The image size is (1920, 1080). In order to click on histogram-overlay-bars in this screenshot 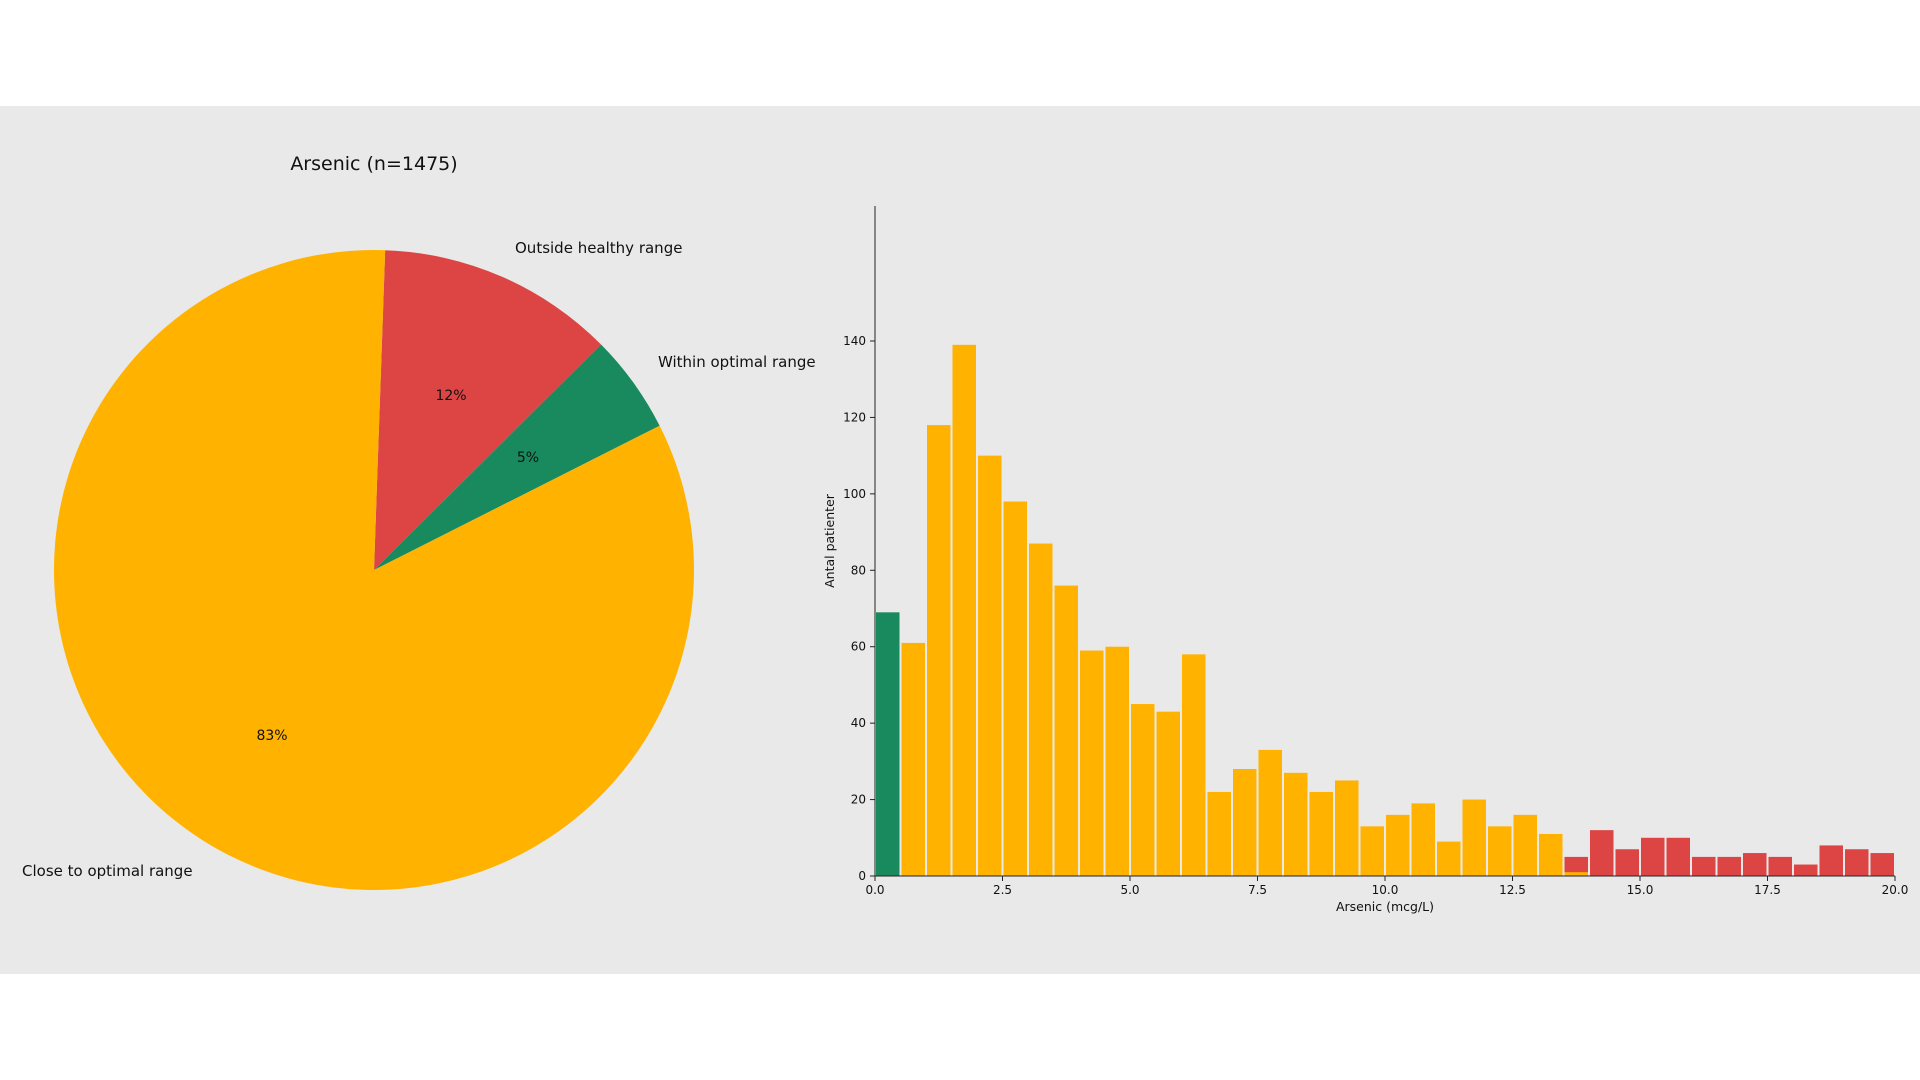, I will do `click(1576, 874)`.